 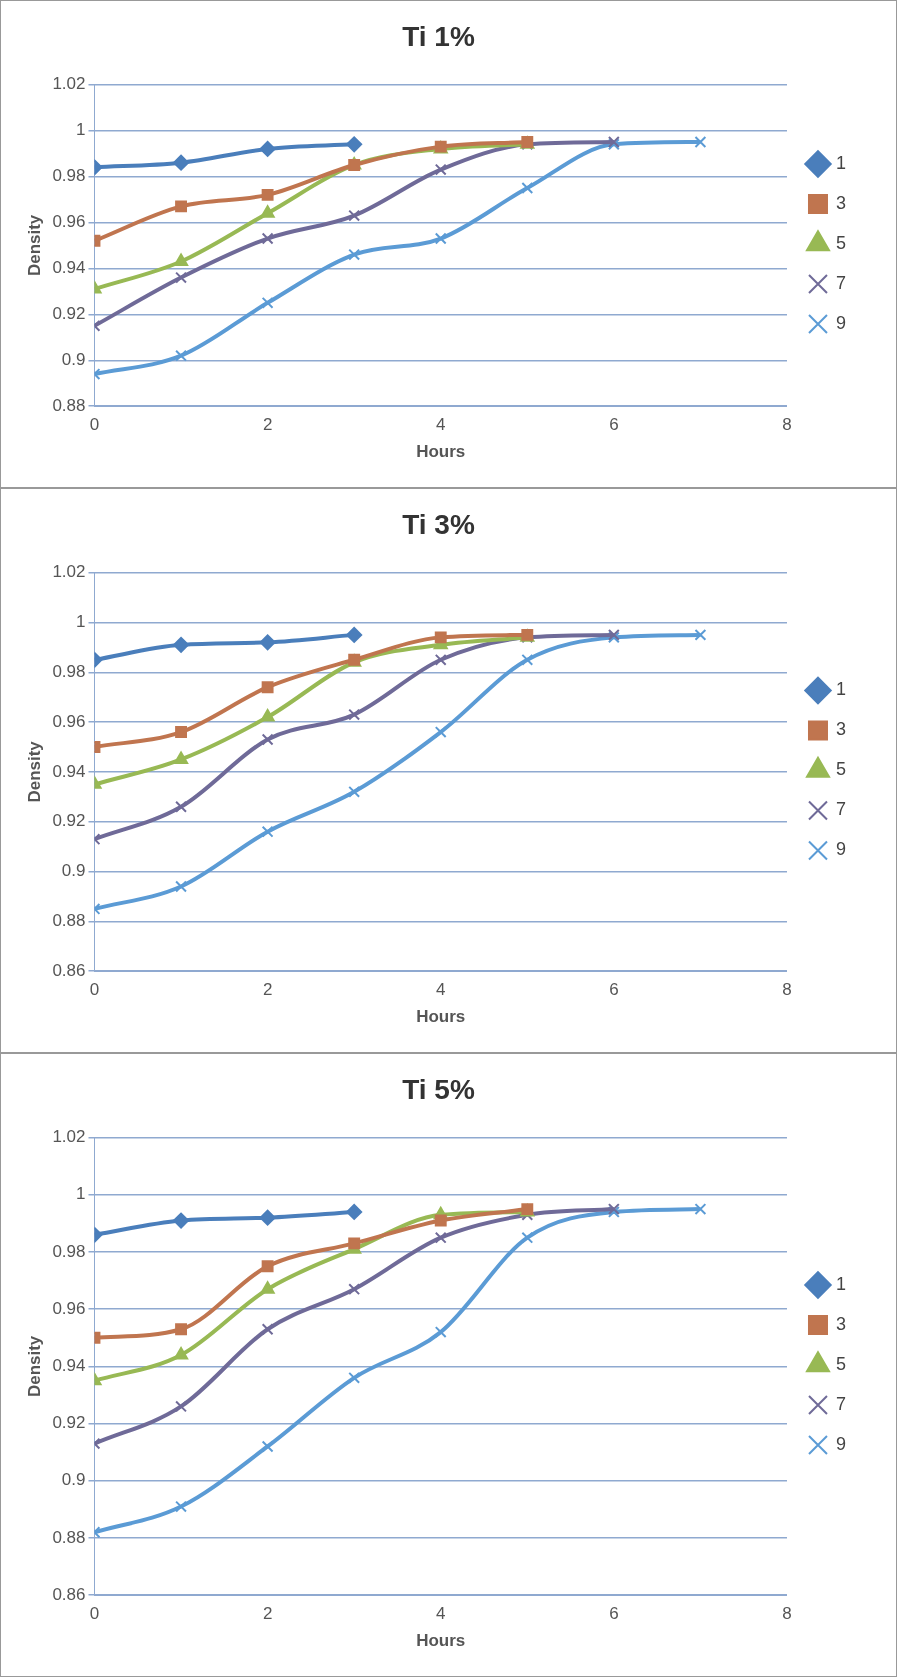 I want to click on chart-title: Ti 5%, so click(x=438, y=1089).